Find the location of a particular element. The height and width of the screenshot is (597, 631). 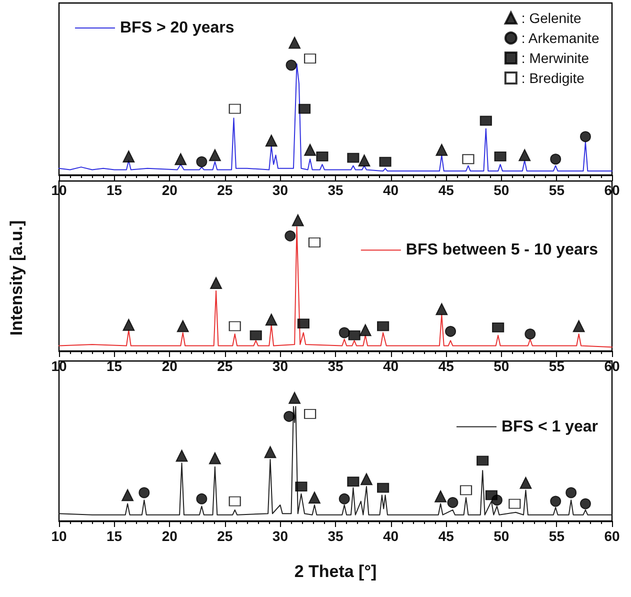

x-tick-label: 60 is located at coordinates (612, 536).